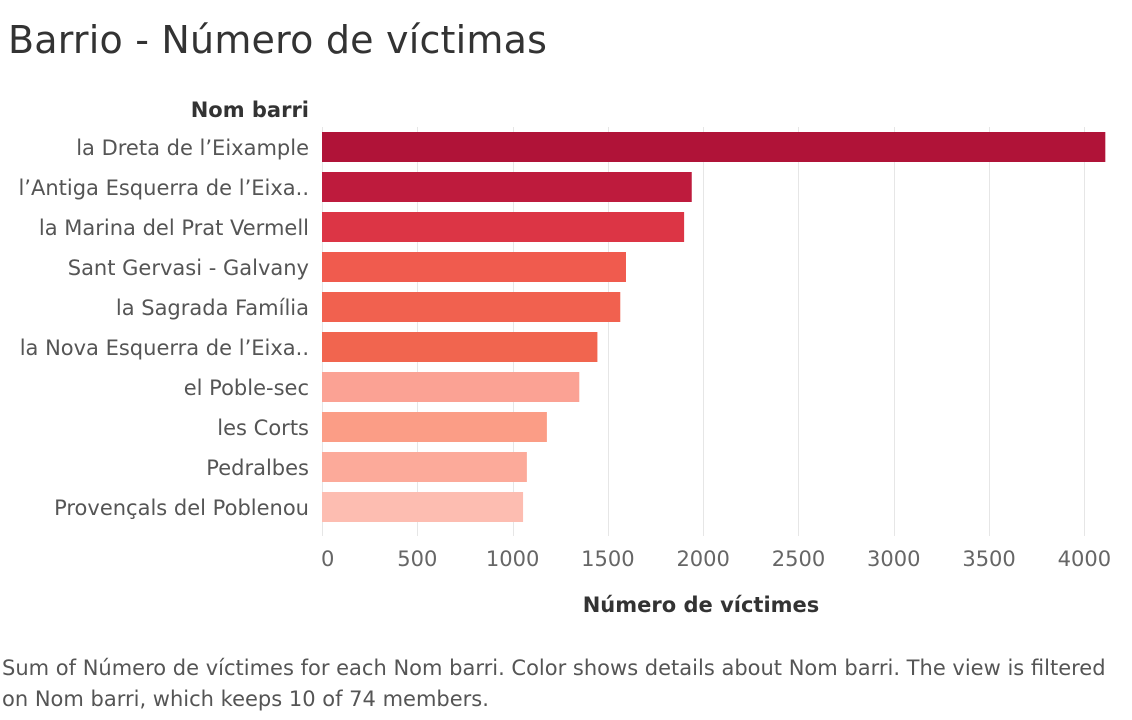  I want to click on category-label-7: les Corts, so click(263, 428).